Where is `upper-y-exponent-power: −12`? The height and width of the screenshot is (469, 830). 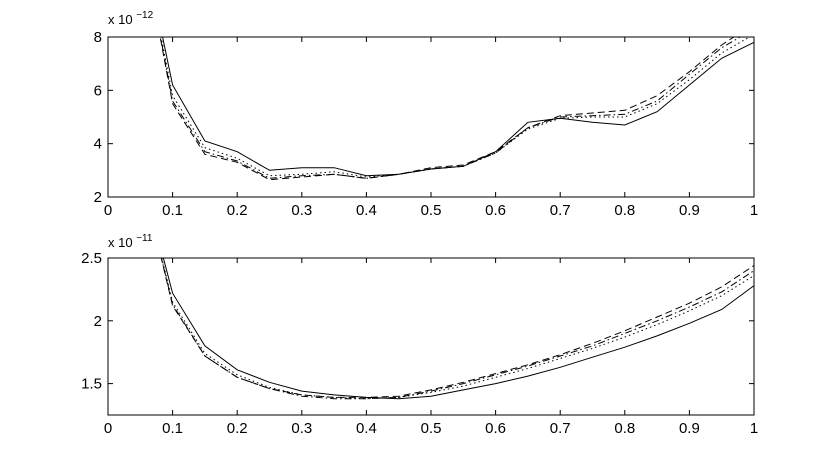 upper-y-exponent-power: −12 is located at coordinates (144, 15).